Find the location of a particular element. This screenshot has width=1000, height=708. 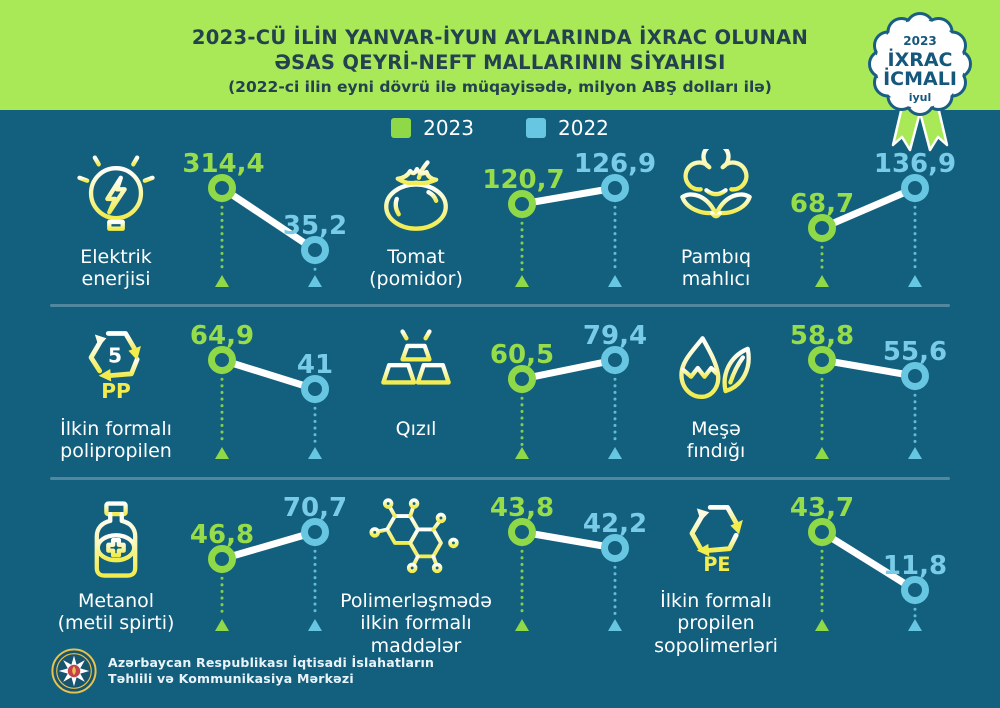

svg-text: 46,8 is located at coordinates (222, 535).